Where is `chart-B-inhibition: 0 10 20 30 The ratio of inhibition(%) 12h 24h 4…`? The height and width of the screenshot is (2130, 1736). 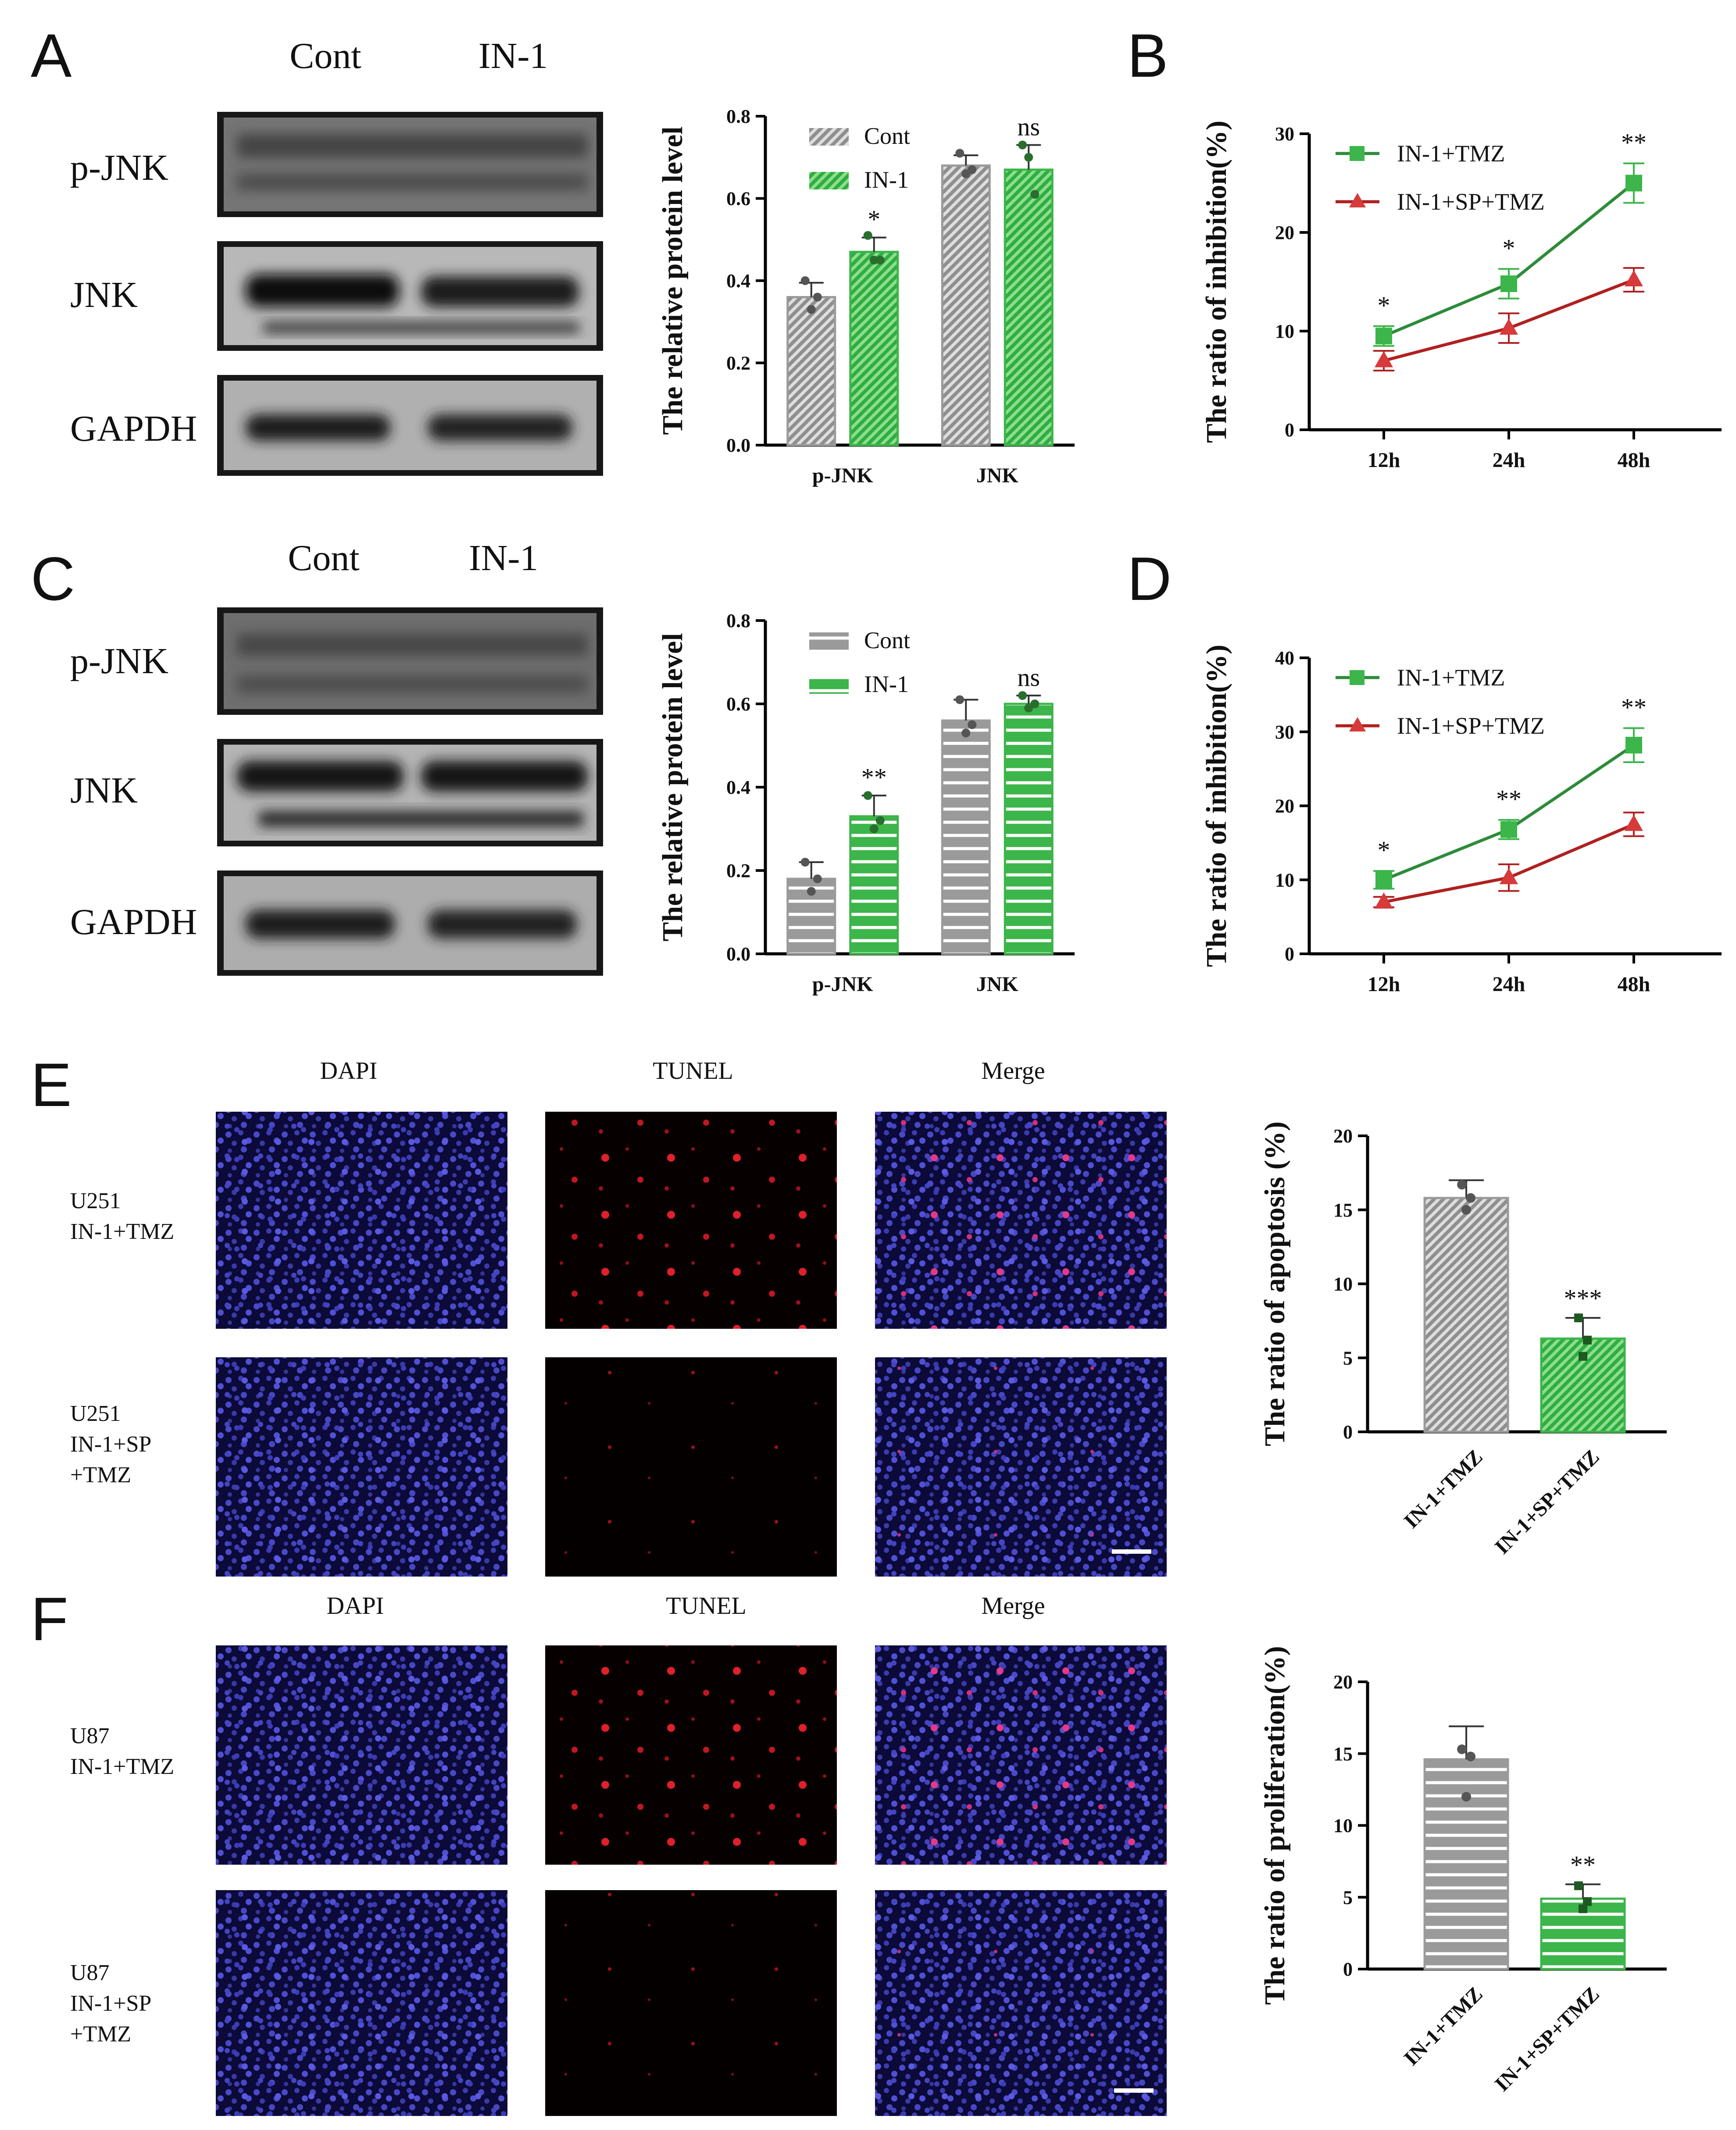
chart-B-inhibition: 0 10 20 30 The ratio of inhibition(%) 12h 24h 4… is located at coordinates (1461, 296).